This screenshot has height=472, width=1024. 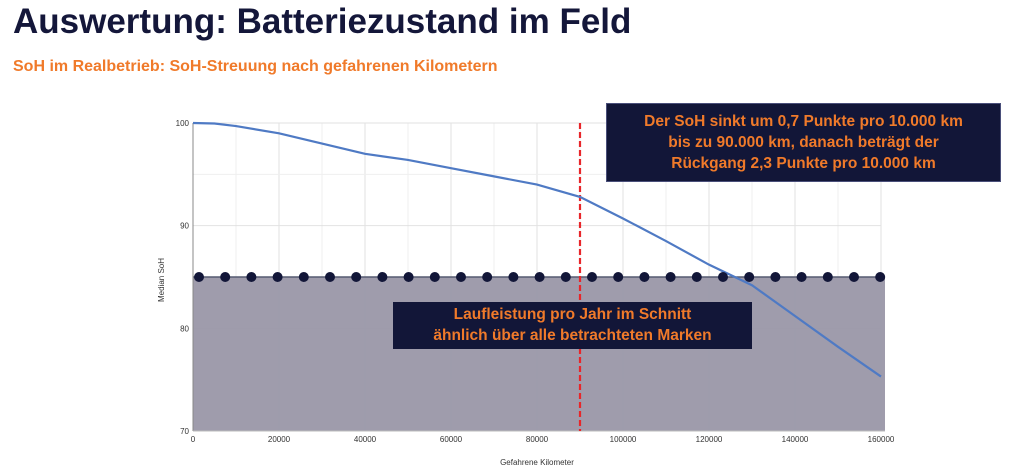 I want to click on callout-line: bis zu 90.000 km, danach beträgt der, so click(x=803, y=142).